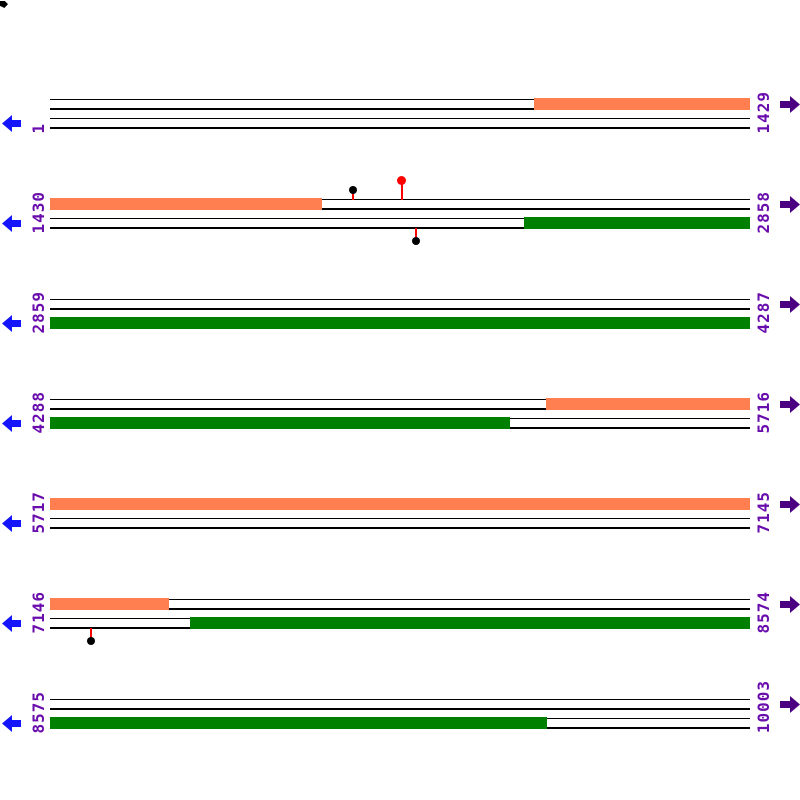  What do you see at coordinates (38, 412) in the screenshot?
I see `row-start-coordinate: 4288` at bounding box center [38, 412].